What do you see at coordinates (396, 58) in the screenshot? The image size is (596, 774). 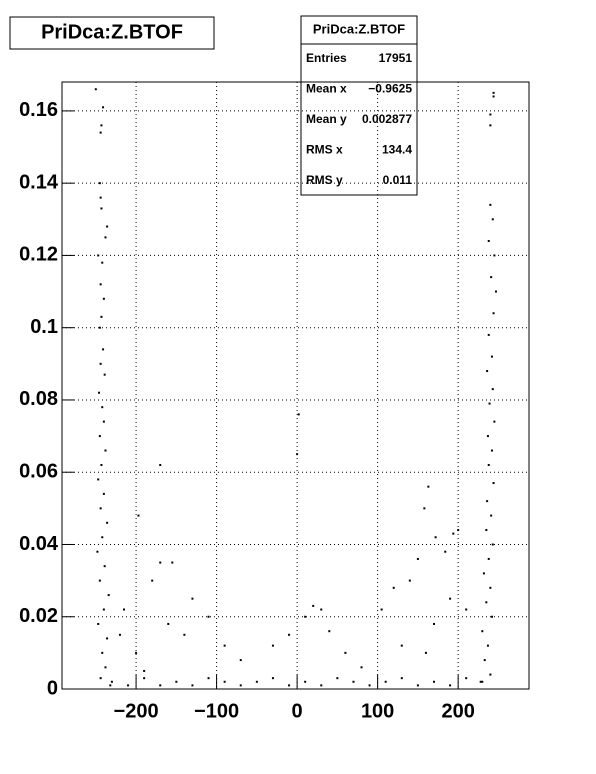 I see `stats-value: 17951` at bounding box center [396, 58].